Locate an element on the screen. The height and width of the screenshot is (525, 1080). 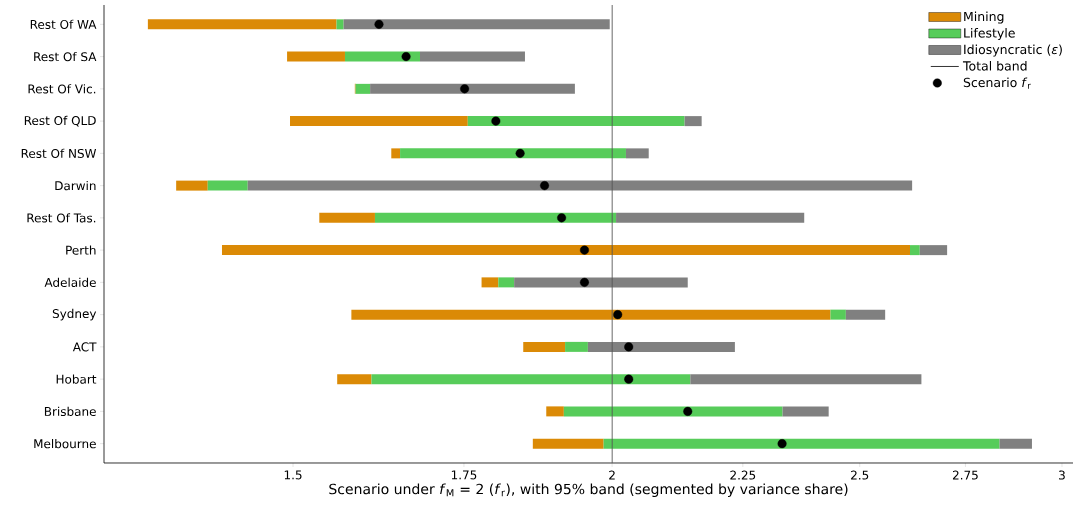
y-tick-label: Brisbane is located at coordinates (70, 411).